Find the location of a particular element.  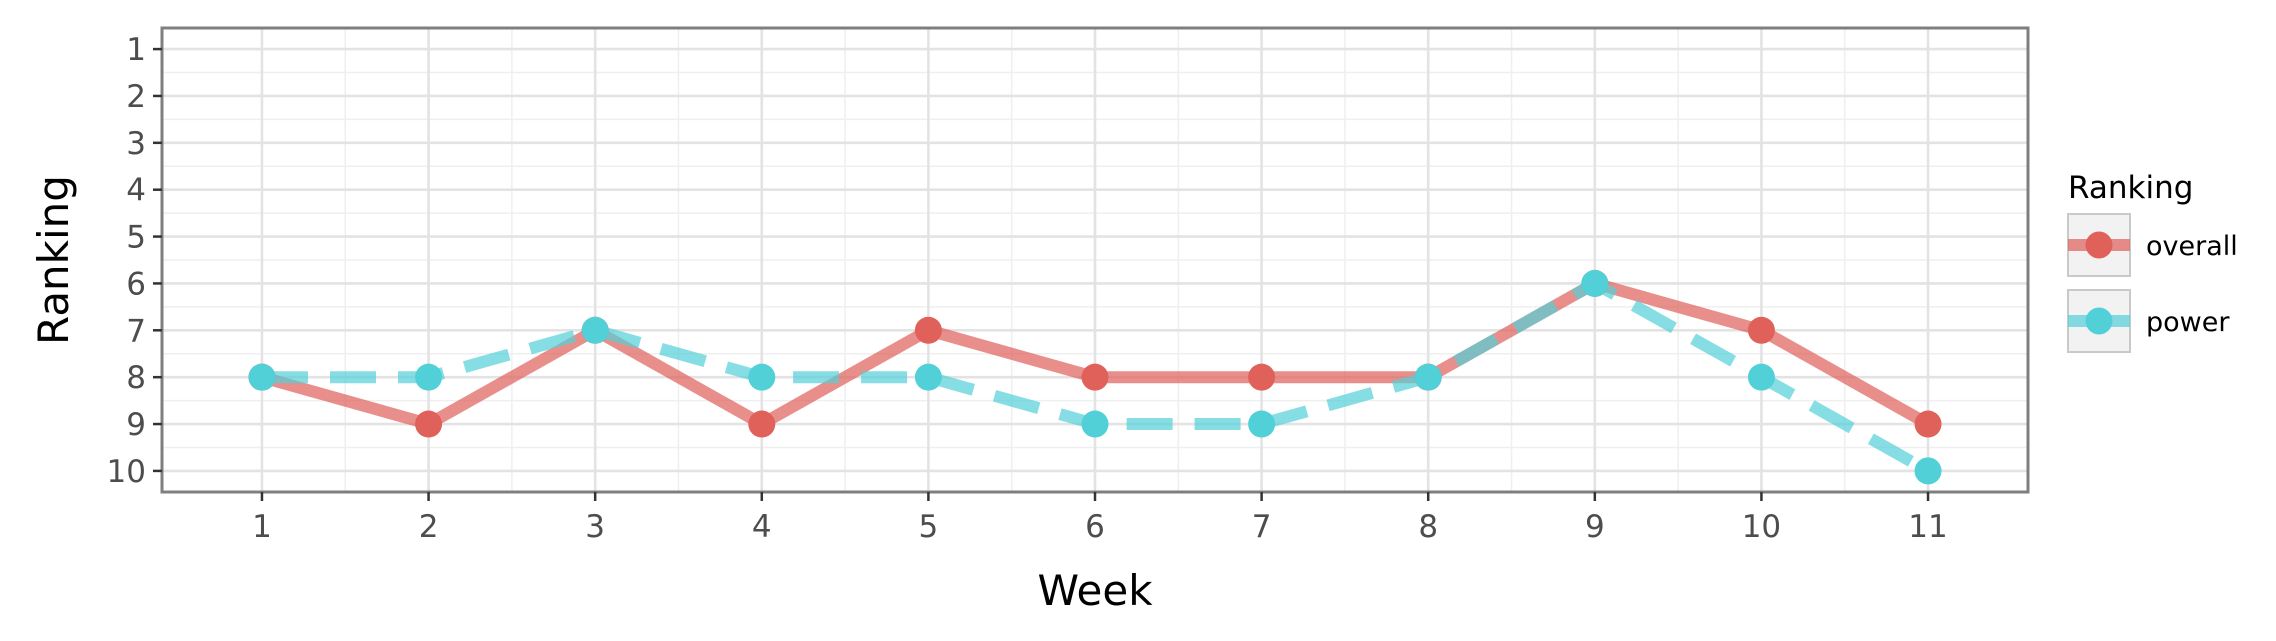

y-tick-label: 2 is located at coordinates (136, 97).